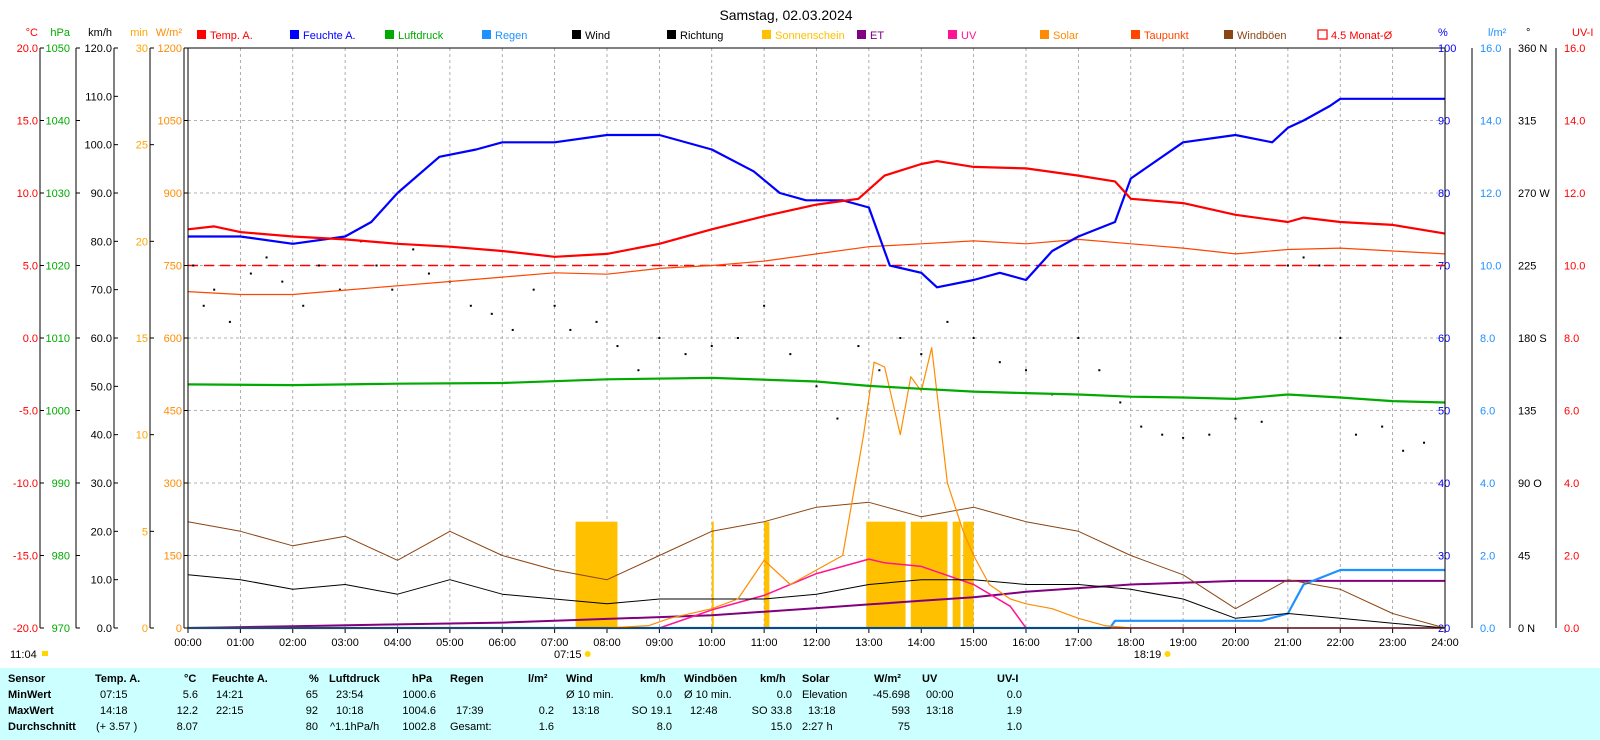 This screenshot has height=740, width=1600. What do you see at coordinates (597, 36) in the screenshot?
I see `legend-label: Wind` at bounding box center [597, 36].